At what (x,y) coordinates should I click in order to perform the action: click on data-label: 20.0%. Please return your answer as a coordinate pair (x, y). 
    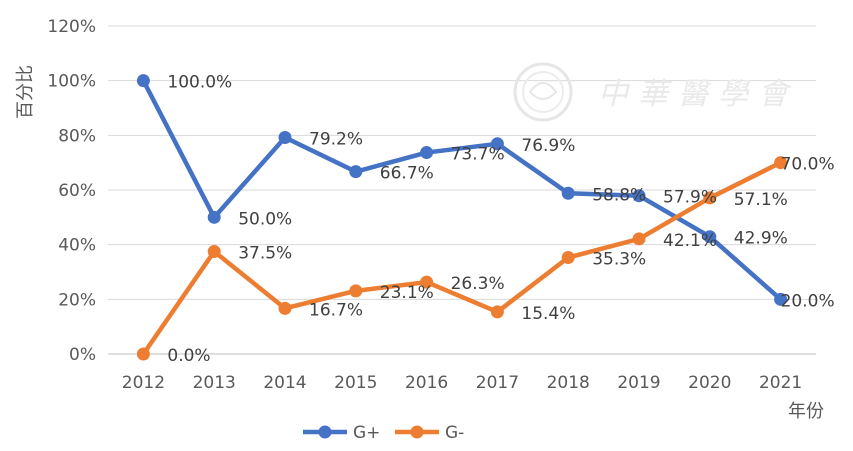
    Looking at the image, I should click on (808, 301).